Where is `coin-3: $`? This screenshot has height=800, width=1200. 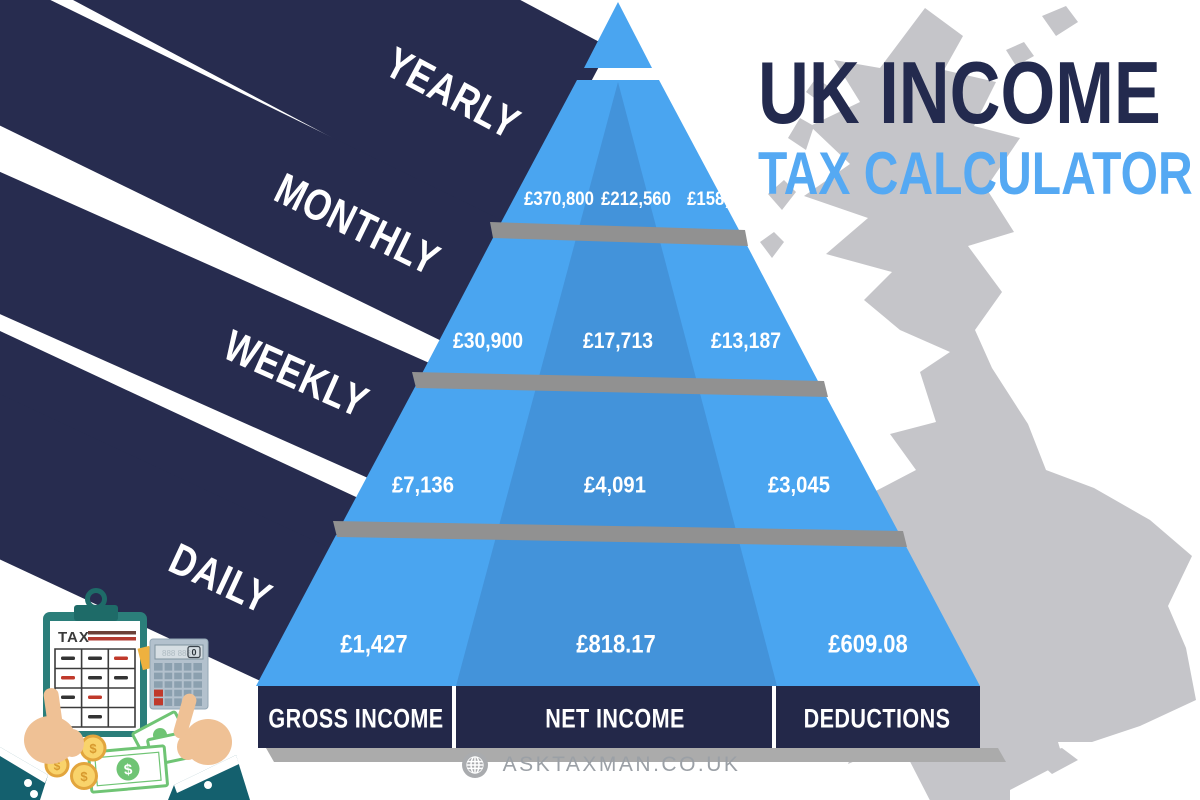 coin-3: $ is located at coordinates (84, 776).